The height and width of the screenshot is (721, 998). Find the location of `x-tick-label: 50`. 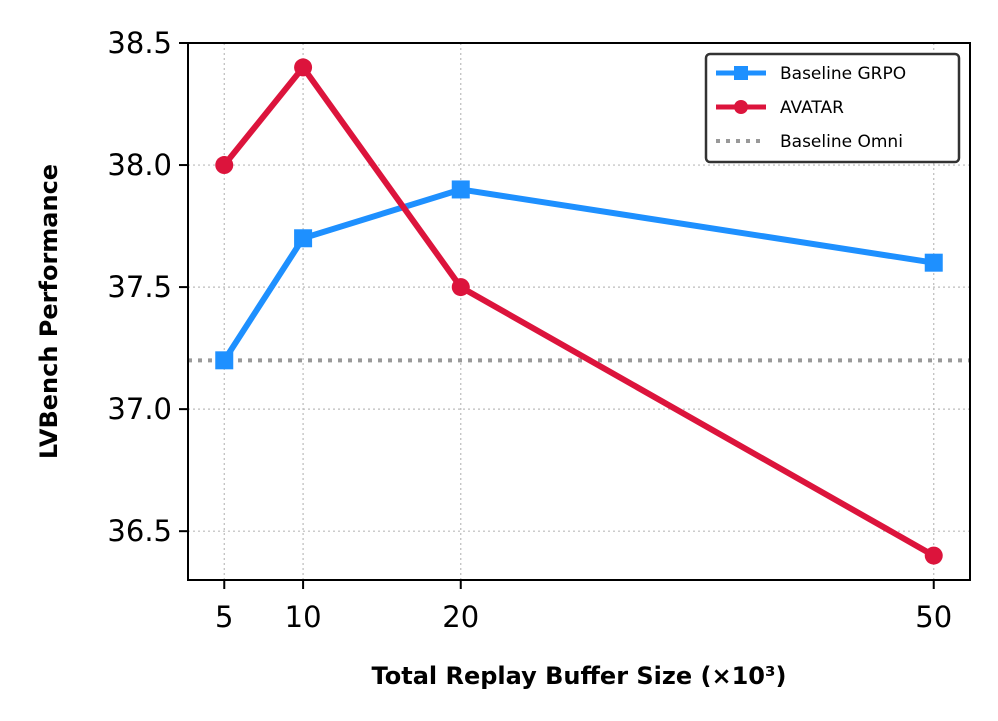

x-tick-label: 50 is located at coordinates (933, 617).